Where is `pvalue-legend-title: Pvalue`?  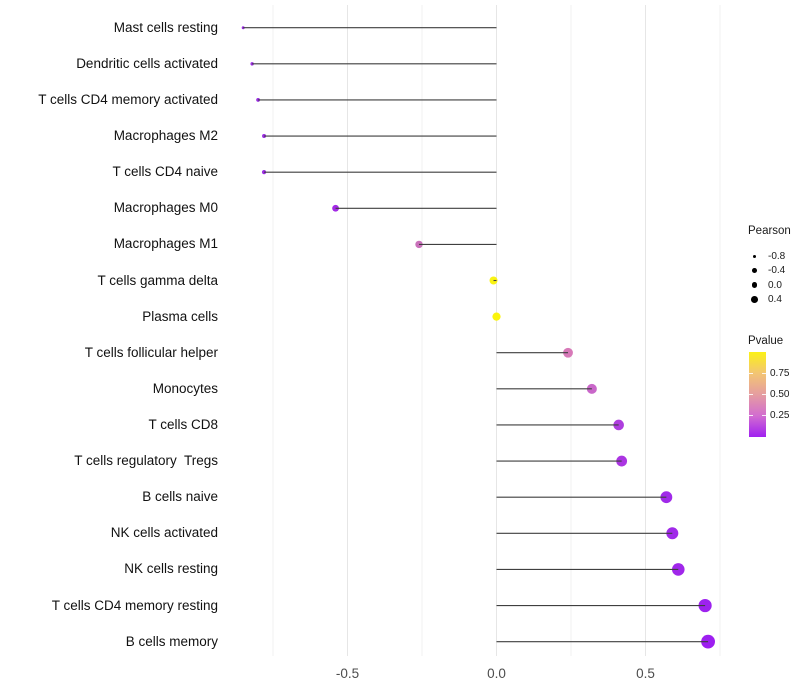
pvalue-legend-title: Pvalue is located at coordinates (766, 341).